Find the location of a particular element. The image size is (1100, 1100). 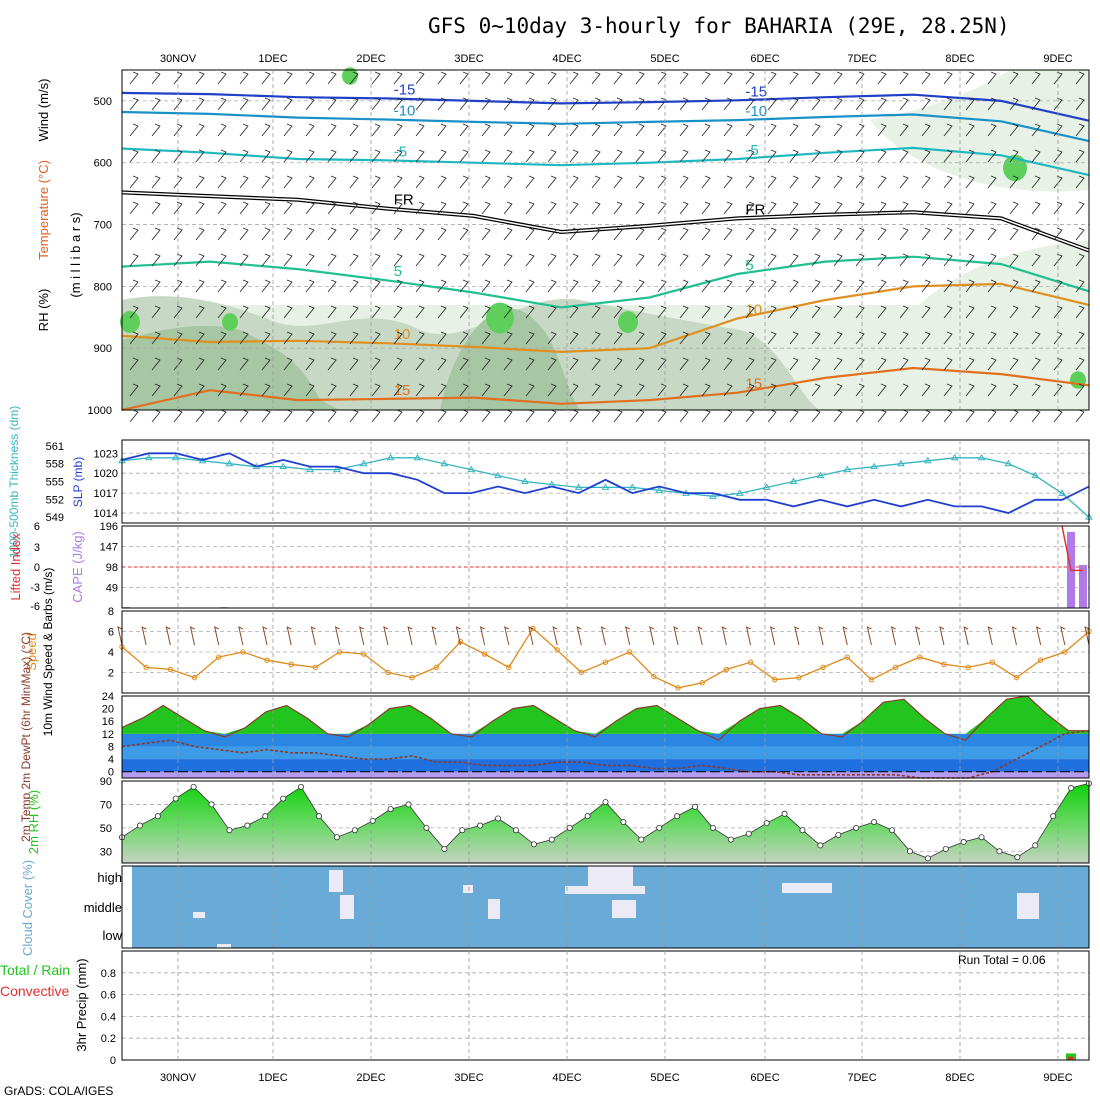

thickness-tick-label: 555 is located at coordinates (55, 483).